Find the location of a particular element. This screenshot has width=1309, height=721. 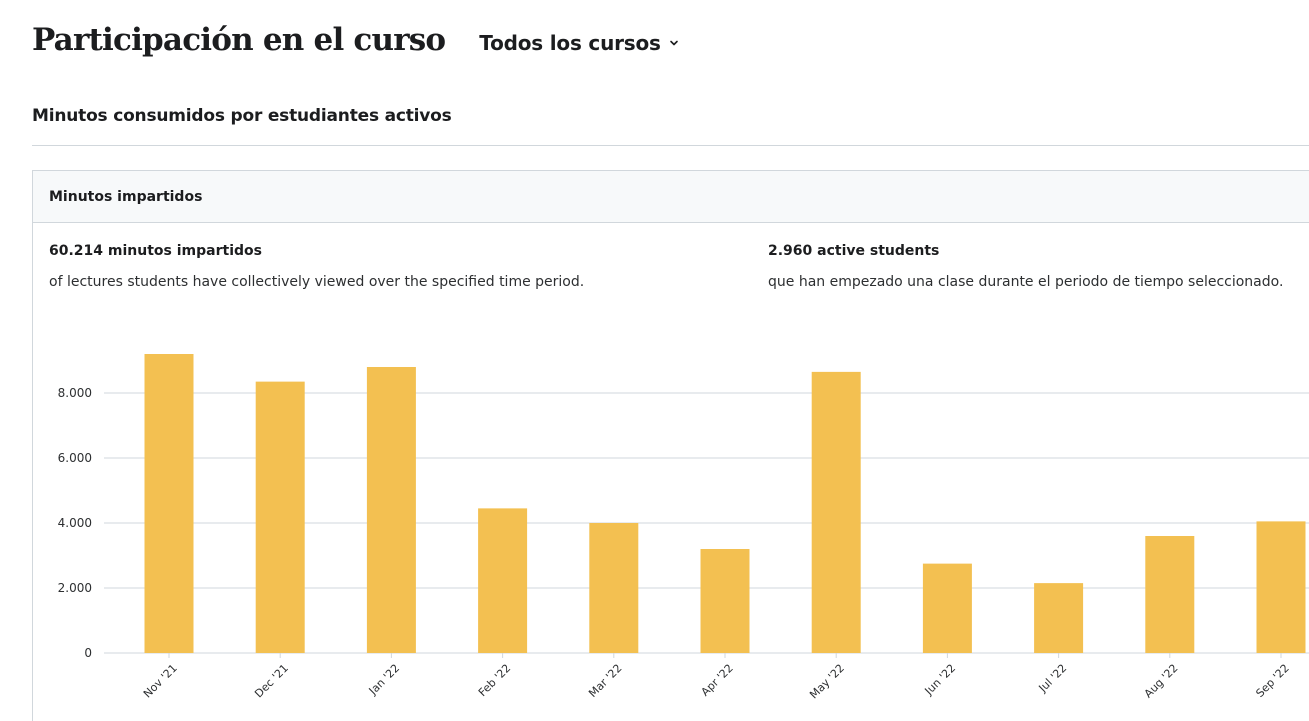

course-selector-label: Todos los cursos is located at coordinates (570, 43).